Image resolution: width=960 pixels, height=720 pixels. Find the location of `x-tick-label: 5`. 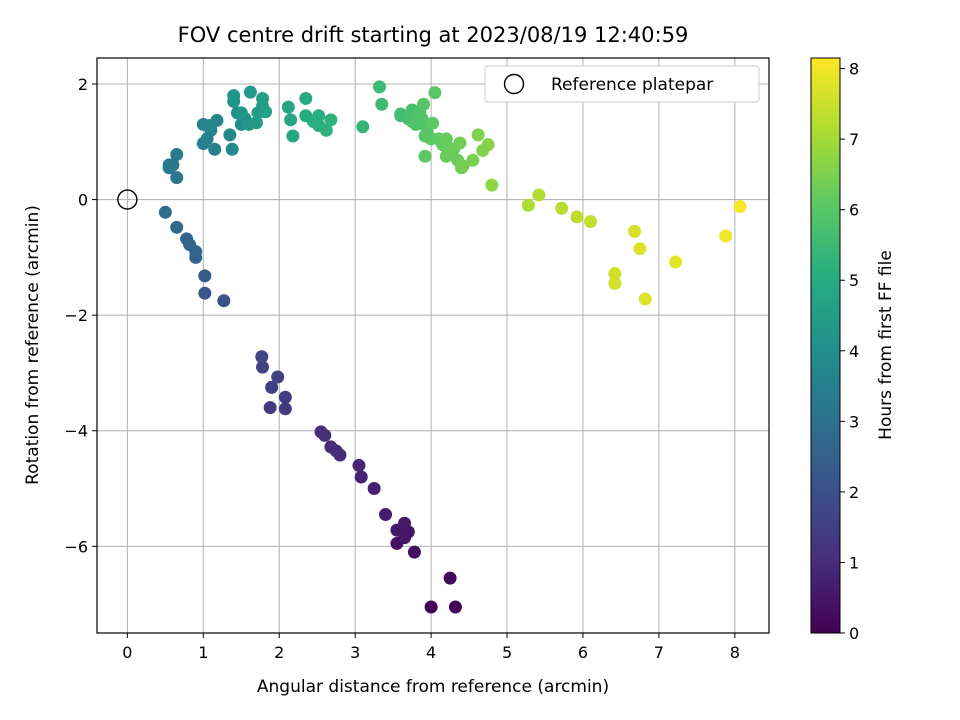

x-tick-label: 5 is located at coordinates (507, 652).